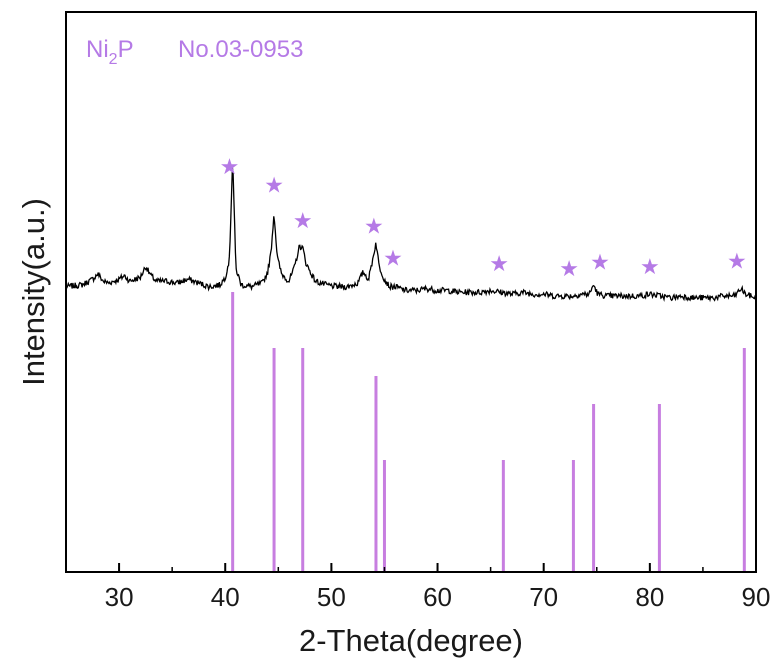 The height and width of the screenshot is (669, 781). I want to click on x-tick-label: 70, so click(543, 597).